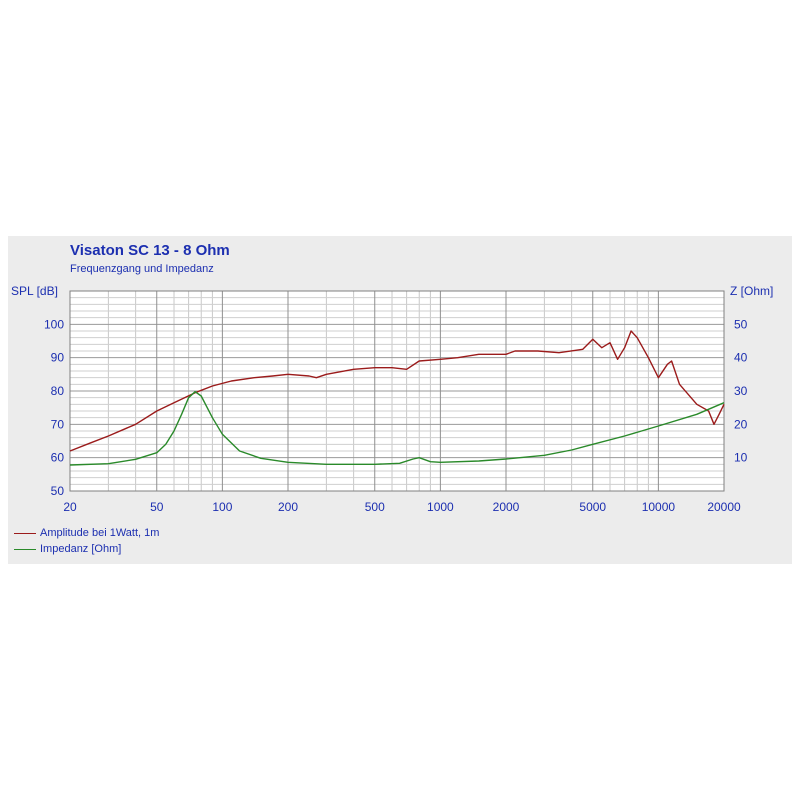 The image size is (800, 800). I want to click on chart-subtitle: Frequenzgang und Impedanz, so click(142, 269).